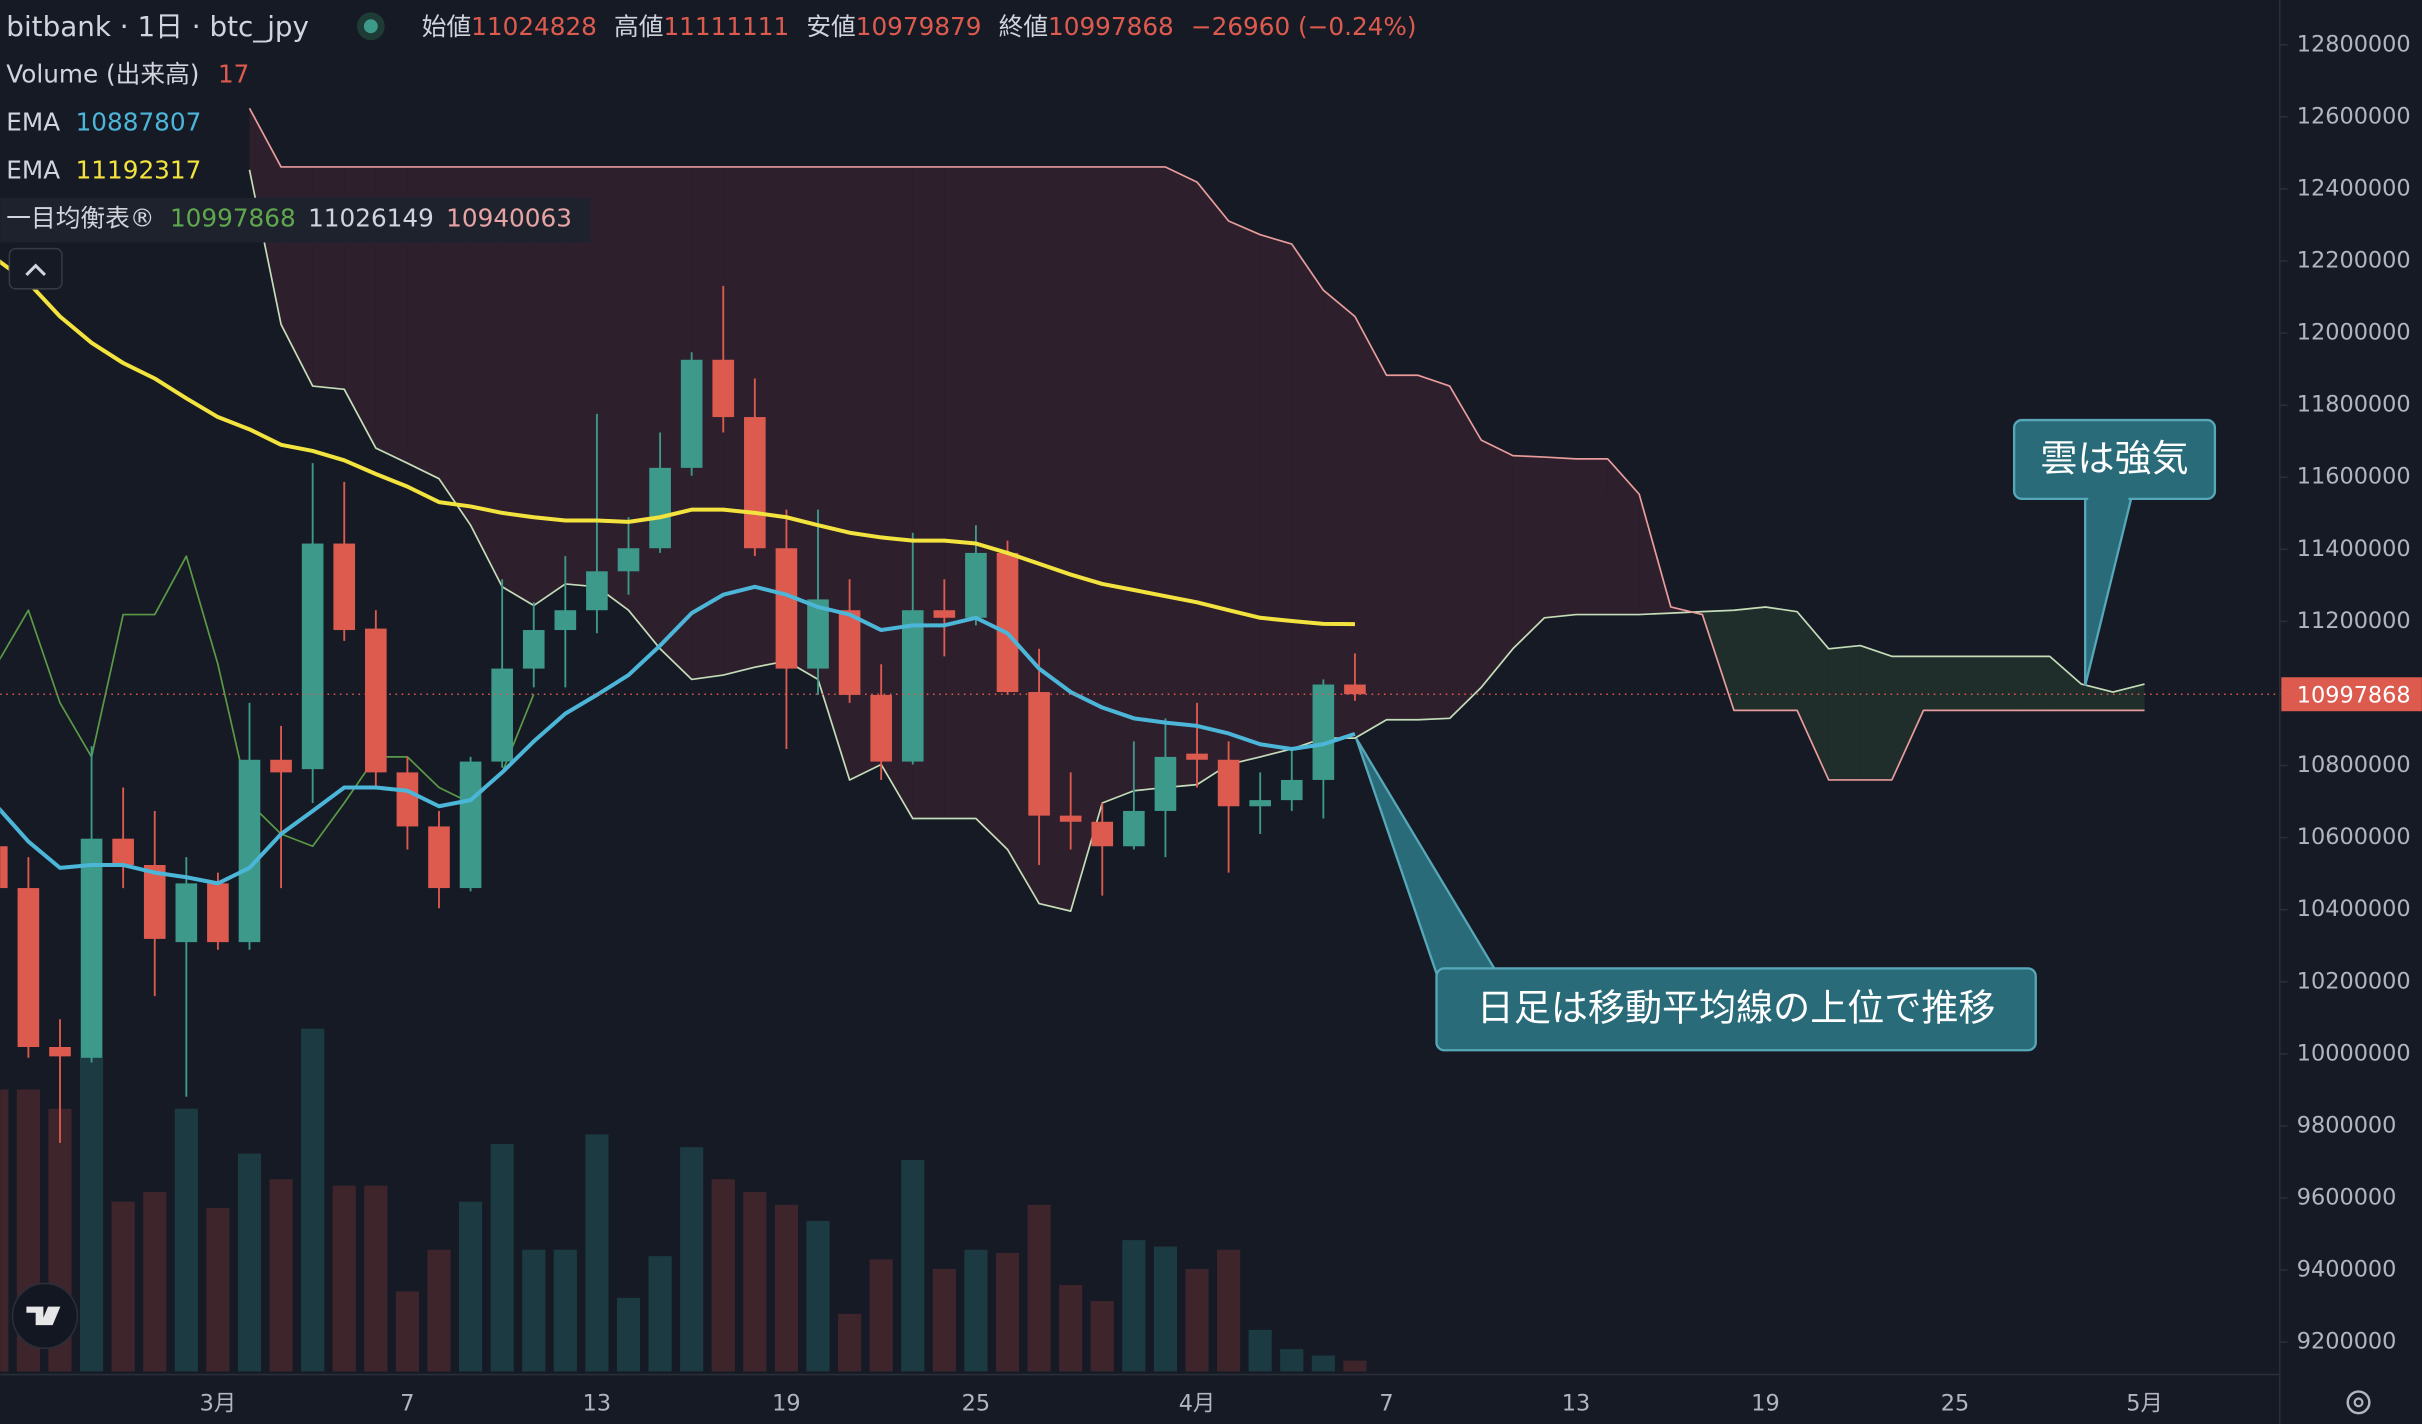  I want to click on collapse-button, so click(35, 268).